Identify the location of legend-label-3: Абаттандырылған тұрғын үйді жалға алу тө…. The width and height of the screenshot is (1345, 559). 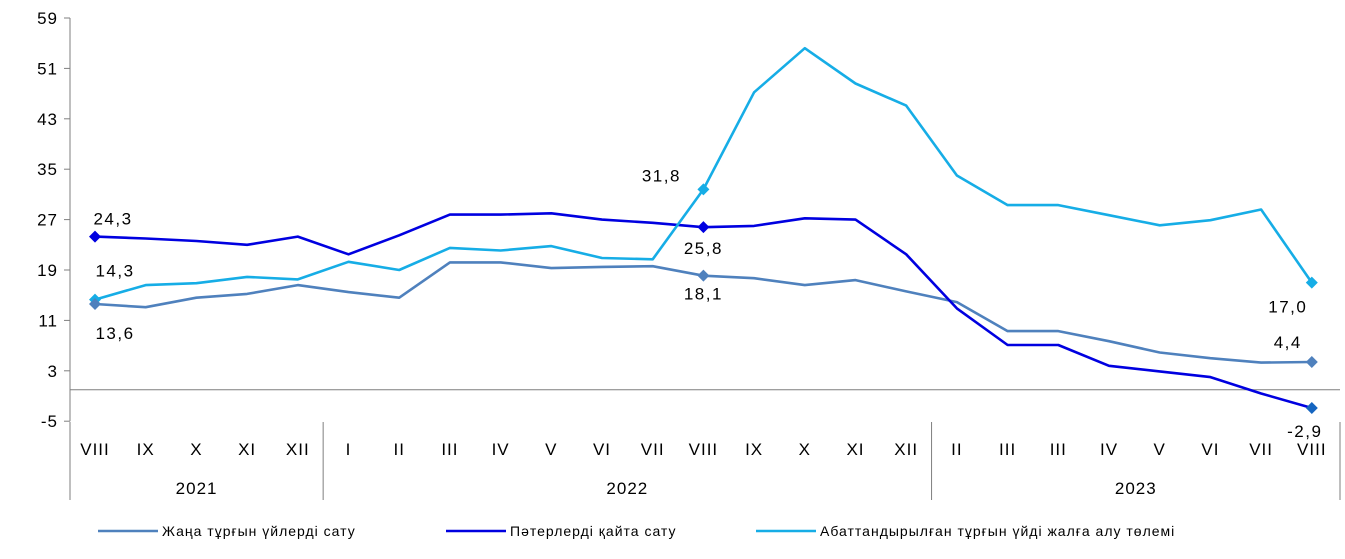
(997, 531).